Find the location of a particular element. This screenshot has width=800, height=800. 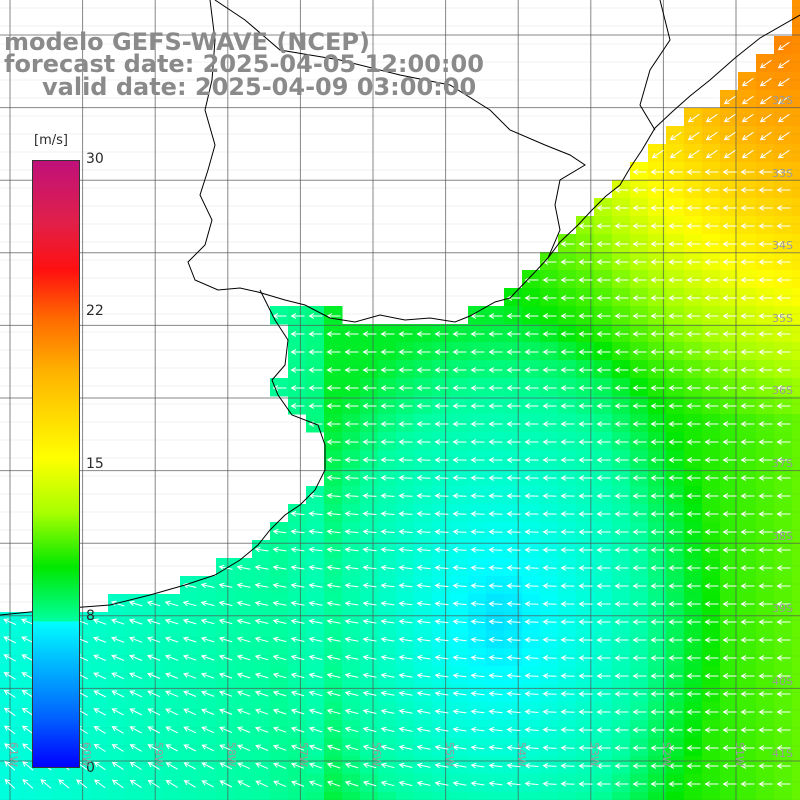

lon-label: 59W is located at coordinates (158, 754).